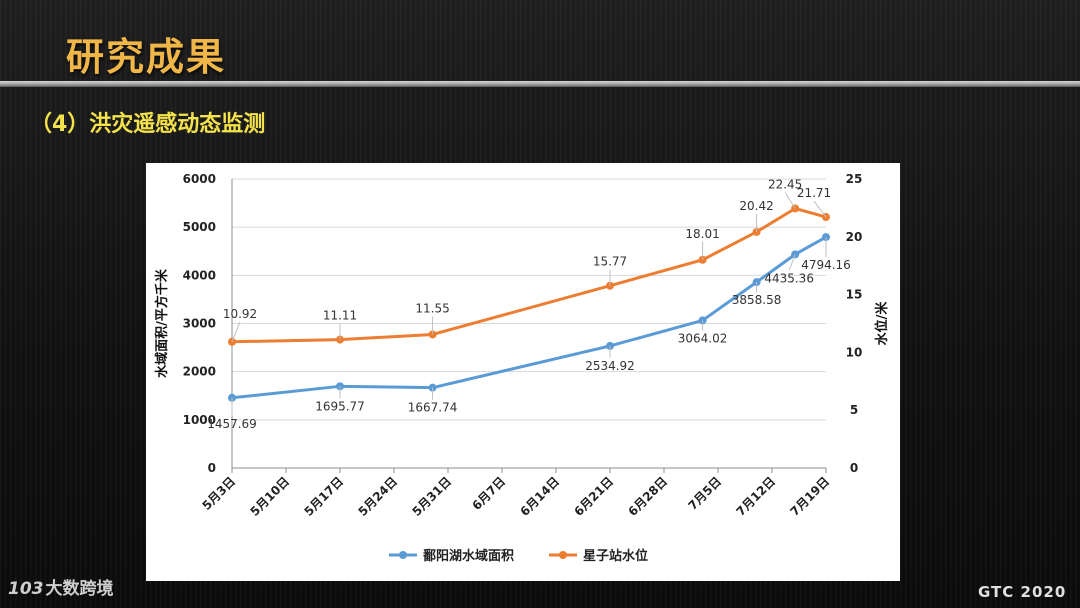 The image size is (1080, 608). What do you see at coordinates (854, 352) in the screenshot?
I see `y-right-tick-label: 10` at bounding box center [854, 352].